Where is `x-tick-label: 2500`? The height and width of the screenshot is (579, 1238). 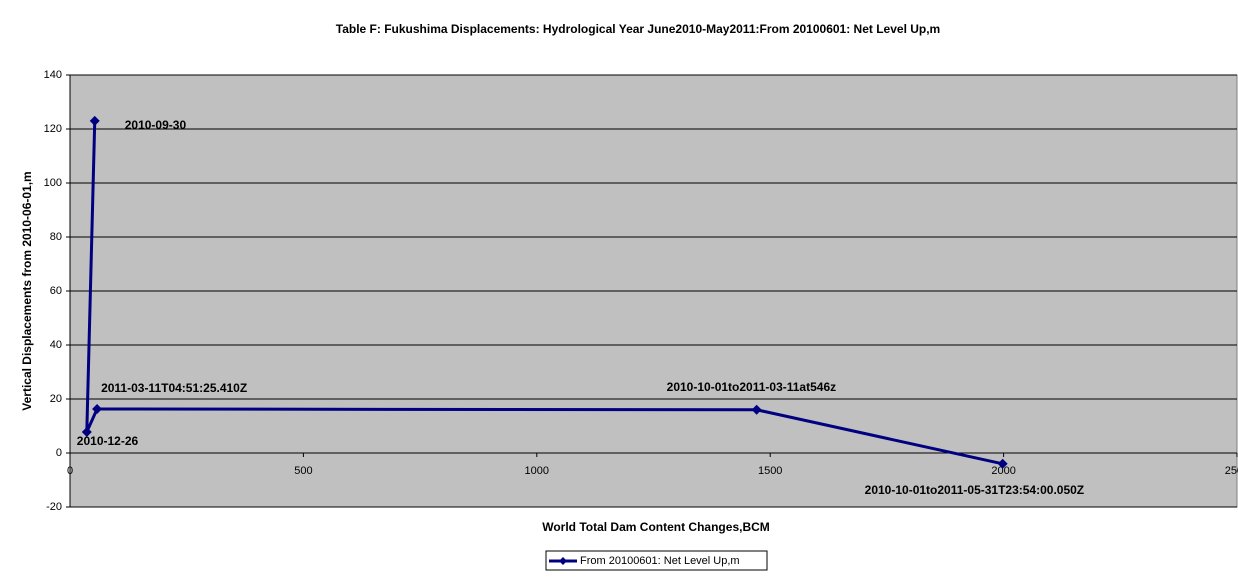 x-tick-label: 2500 is located at coordinates (1231, 471).